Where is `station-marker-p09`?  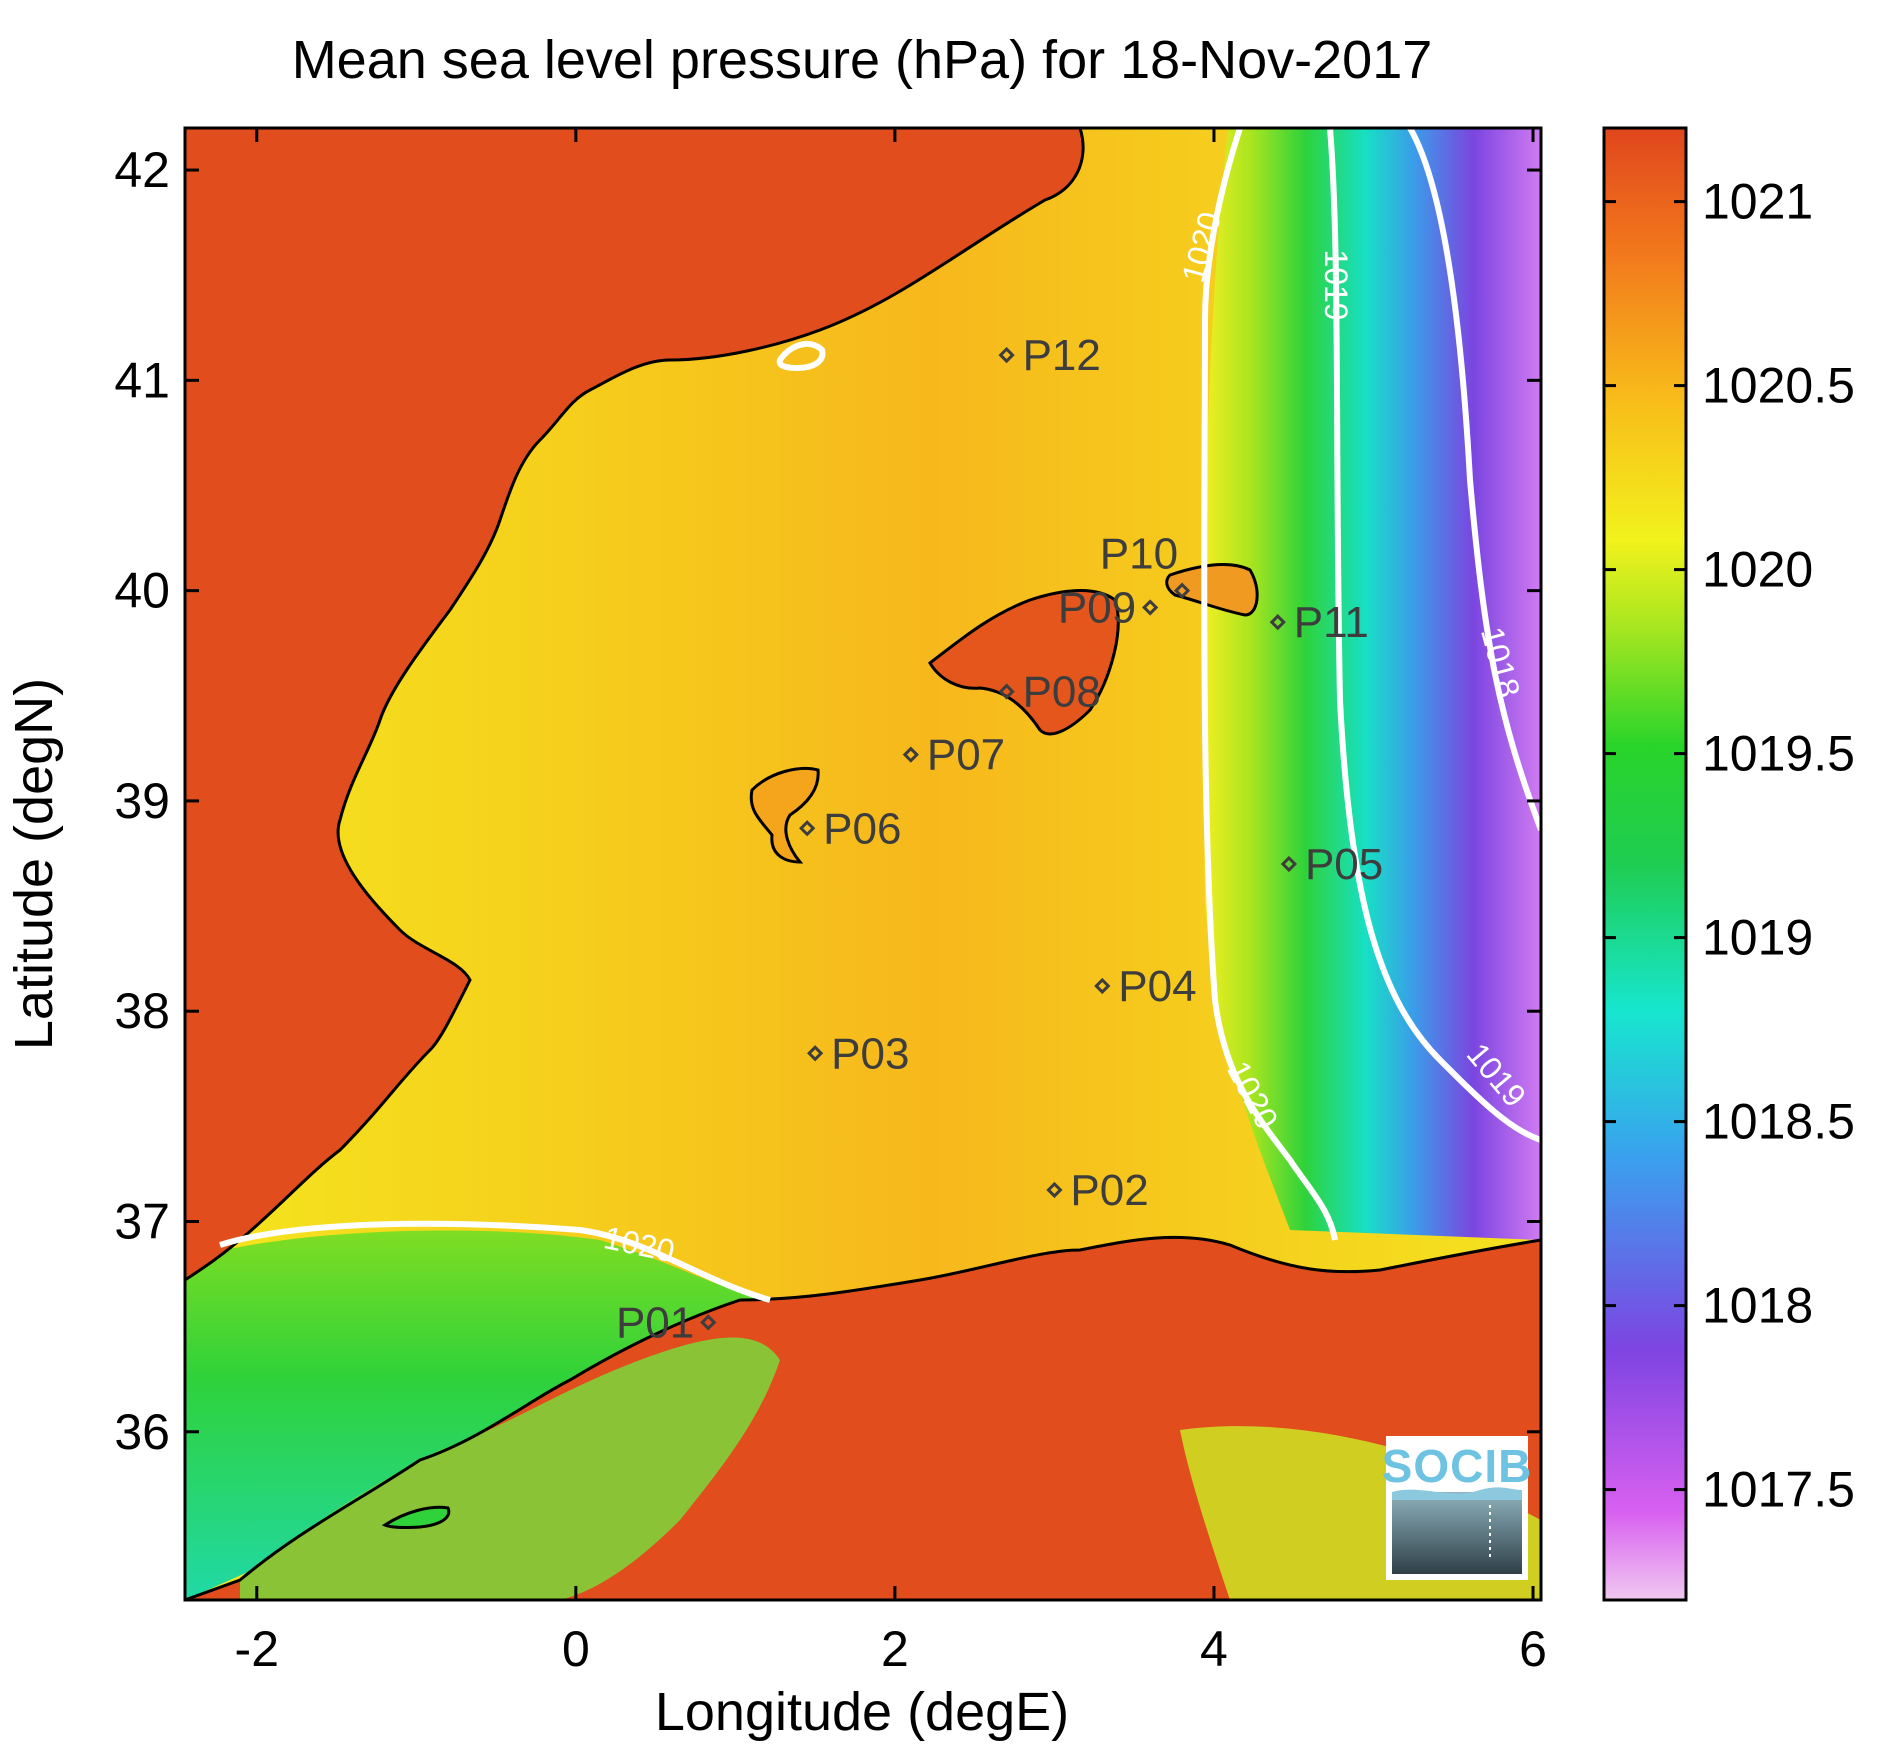 station-marker-p09 is located at coordinates (1150, 607).